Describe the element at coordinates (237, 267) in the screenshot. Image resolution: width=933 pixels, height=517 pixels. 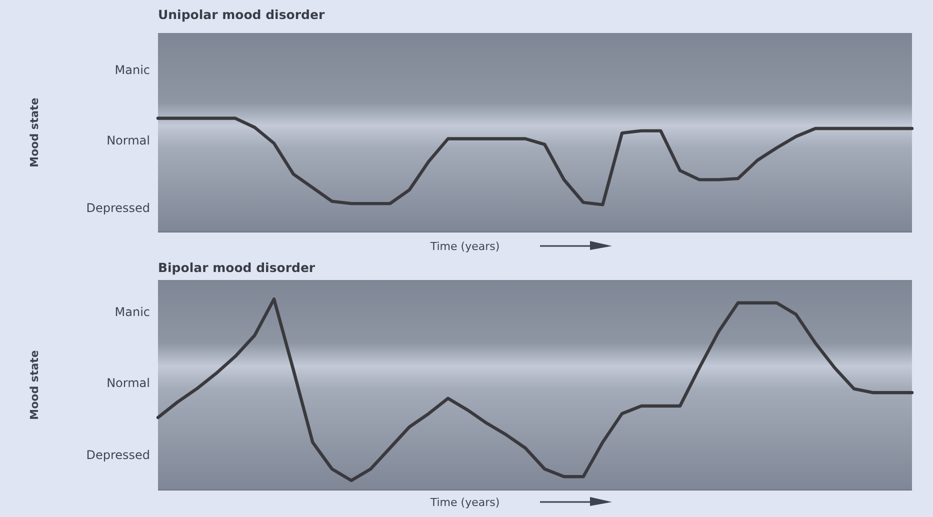
I see `chart-title: Bipolar mood disorder` at that location.